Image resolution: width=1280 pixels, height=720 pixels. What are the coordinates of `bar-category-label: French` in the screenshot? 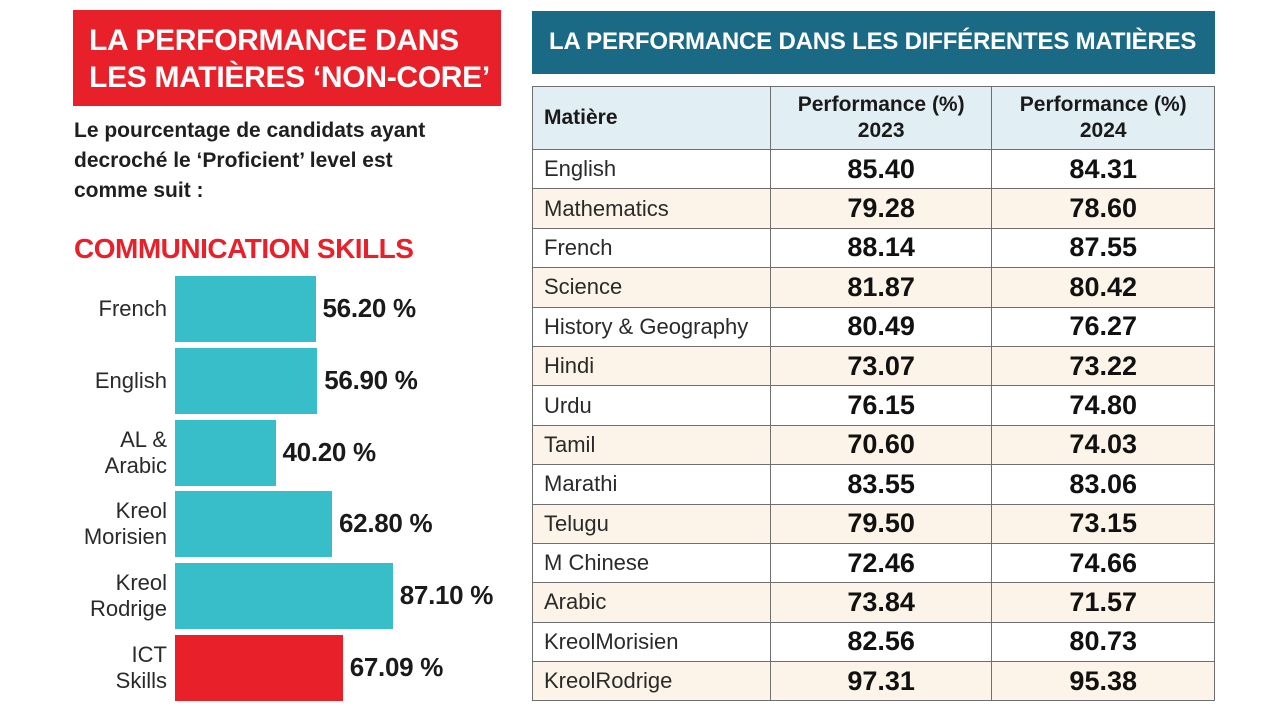 It's located at (121, 309).